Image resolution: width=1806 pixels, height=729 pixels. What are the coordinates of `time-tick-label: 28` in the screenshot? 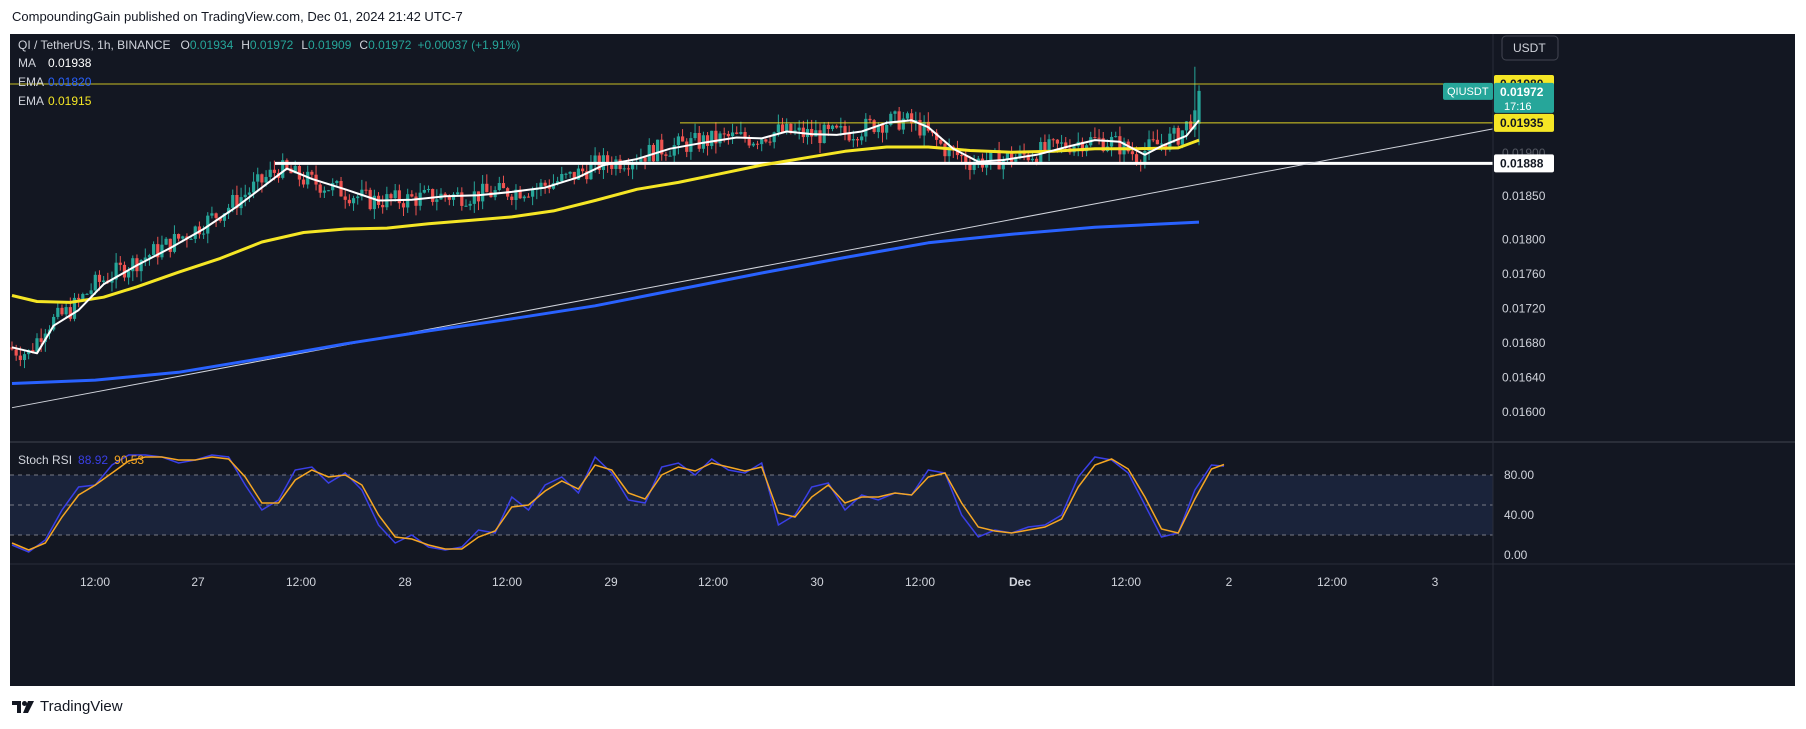 It's located at (405, 582).